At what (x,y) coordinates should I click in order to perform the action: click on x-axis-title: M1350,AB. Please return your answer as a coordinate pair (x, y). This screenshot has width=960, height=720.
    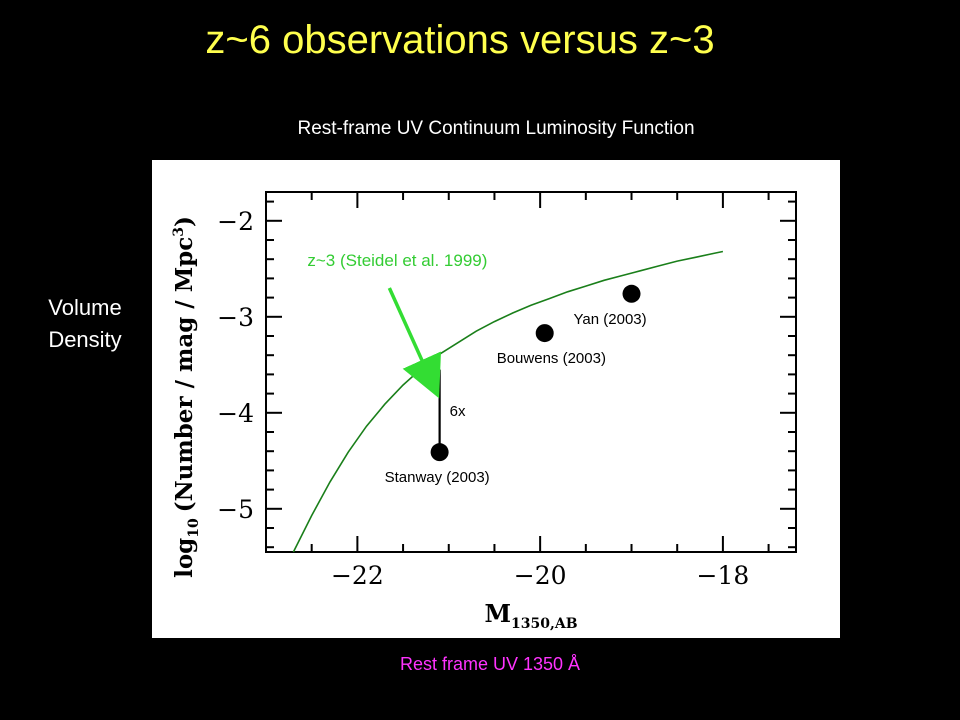
    Looking at the image, I should click on (530, 615).